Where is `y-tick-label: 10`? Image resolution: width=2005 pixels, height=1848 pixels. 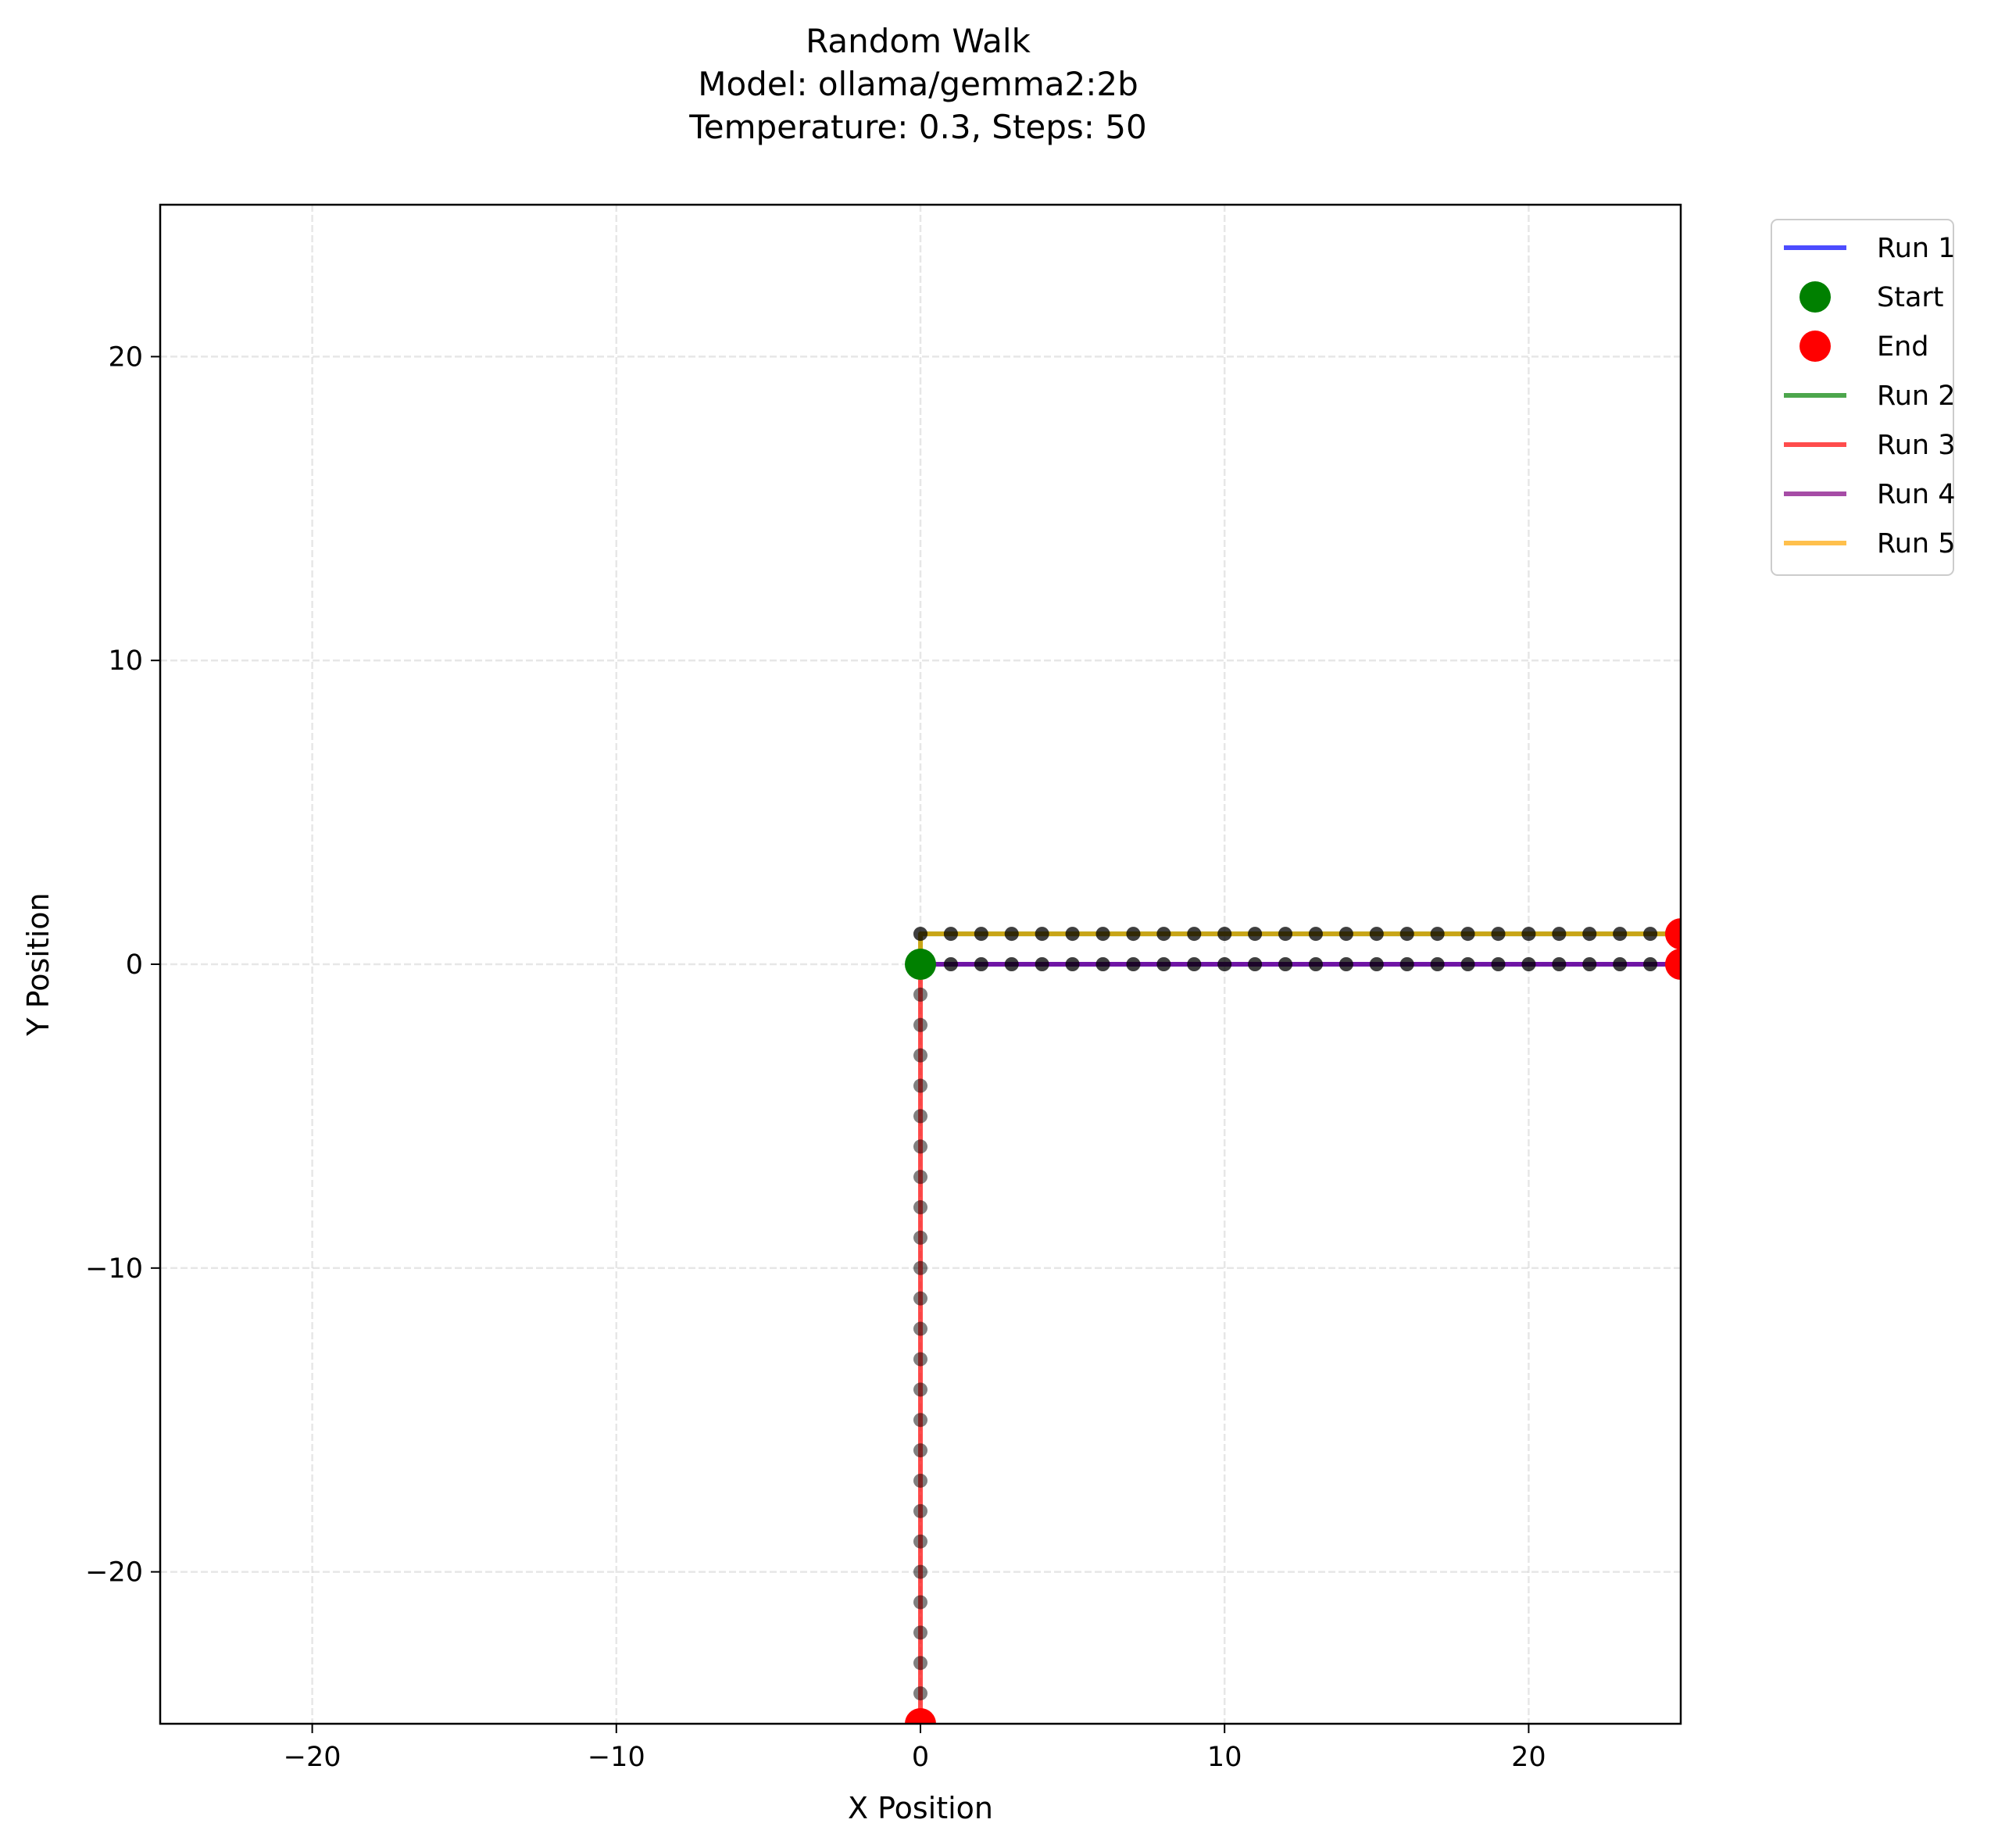 y-tick-label: 10 is located at coordinates (125, 661).